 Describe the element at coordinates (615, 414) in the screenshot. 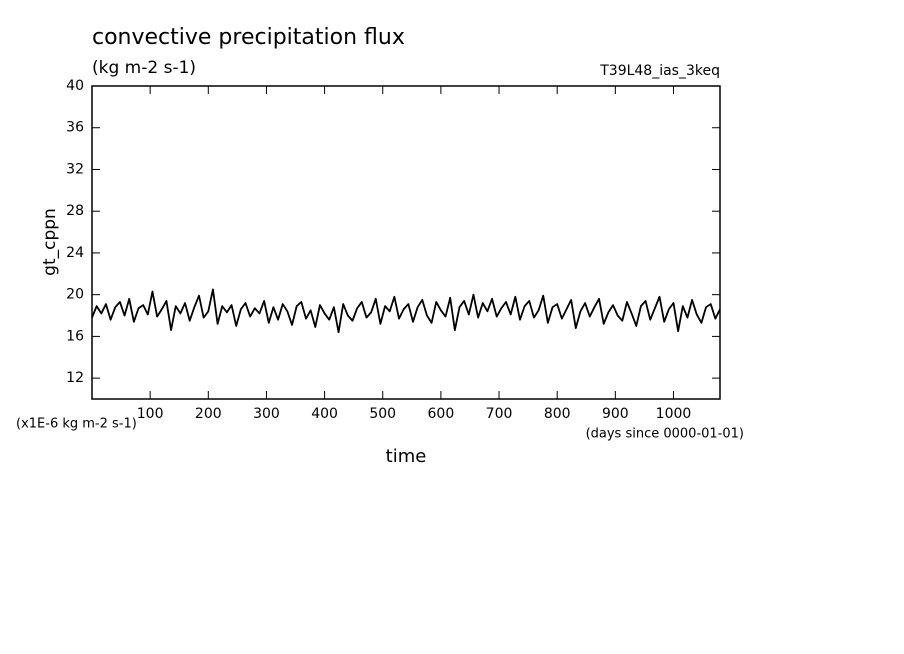

I see `x-tick-label: 900` at that location.